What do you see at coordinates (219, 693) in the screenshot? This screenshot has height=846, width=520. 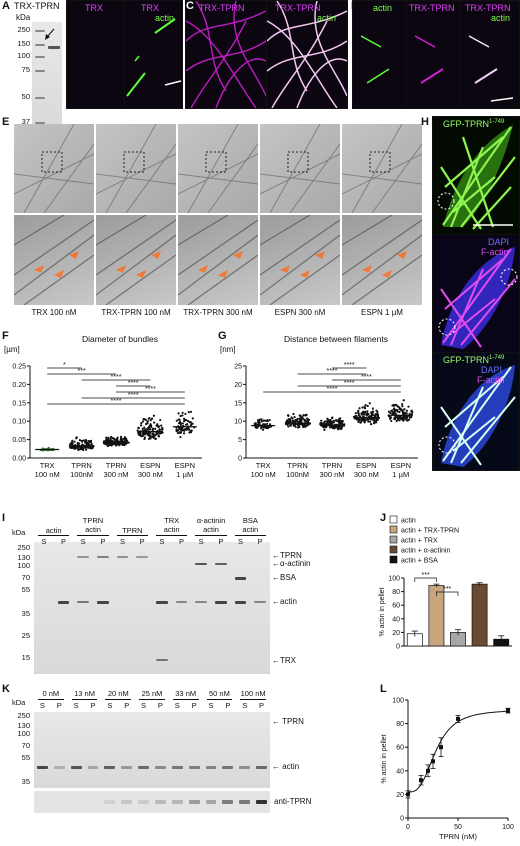 I see `panel-k-conc-label: 50 nM` at bounding box center [219, 693].